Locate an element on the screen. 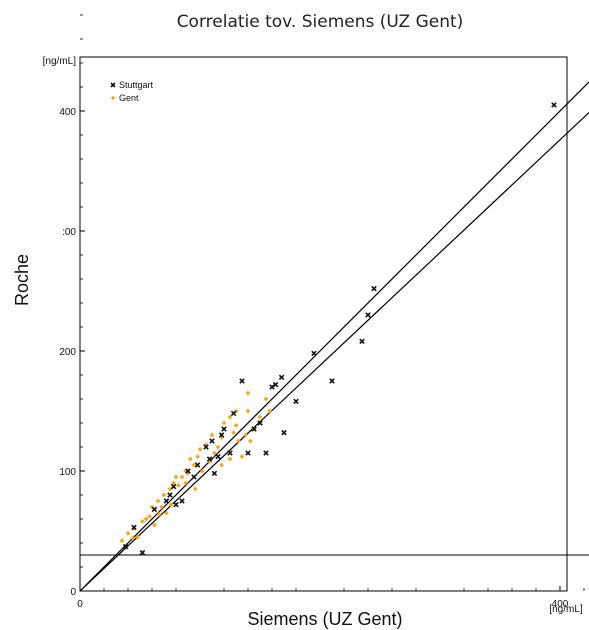  legend: Stuttgart Gent is located at coordinates (132, 91).